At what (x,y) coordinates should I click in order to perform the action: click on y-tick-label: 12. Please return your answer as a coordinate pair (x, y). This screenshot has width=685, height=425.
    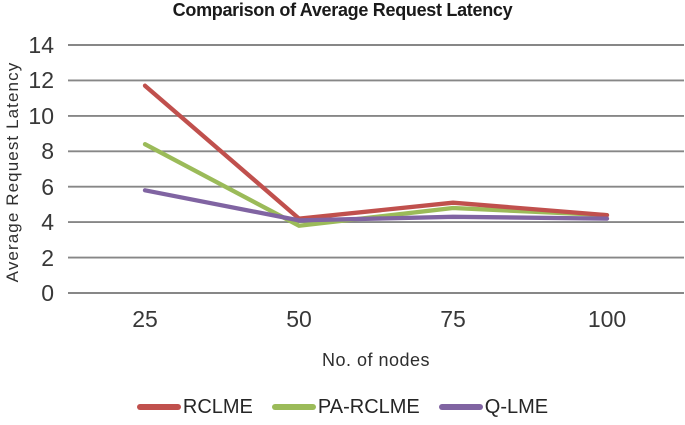
    Looking at the image, I should click on (41, 80).